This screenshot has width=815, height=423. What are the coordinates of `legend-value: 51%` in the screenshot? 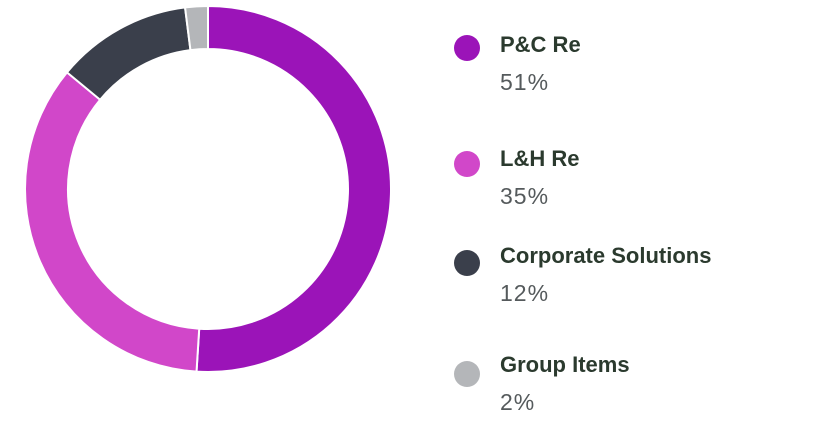 It's located at (524, 82).